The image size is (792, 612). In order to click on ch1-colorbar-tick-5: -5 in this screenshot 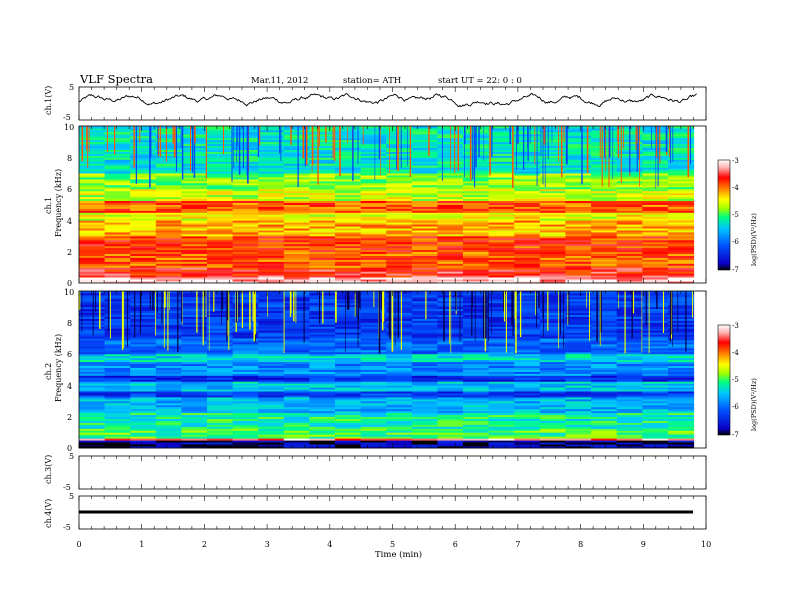, I will do `click(735, 215)`.